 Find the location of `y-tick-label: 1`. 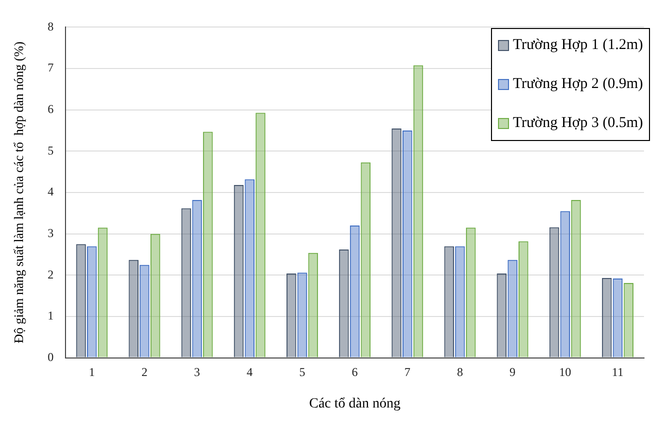

y-tick-label: 1 is located at coordinates (51, 315).